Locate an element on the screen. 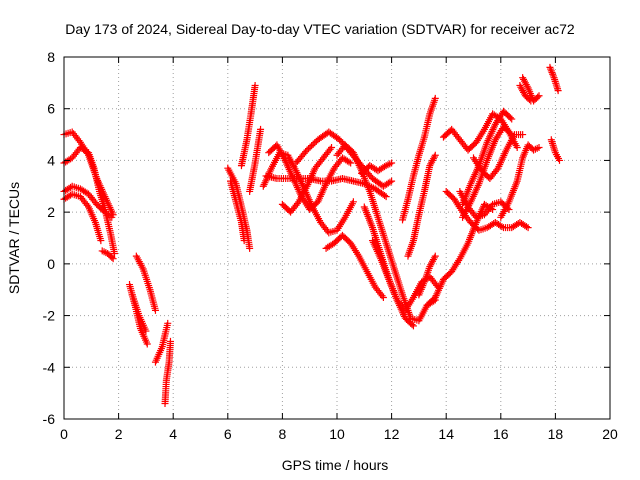 This screenshot has width=640, height=480. x-tick-label: 8 is located at coordinates (283, 434).